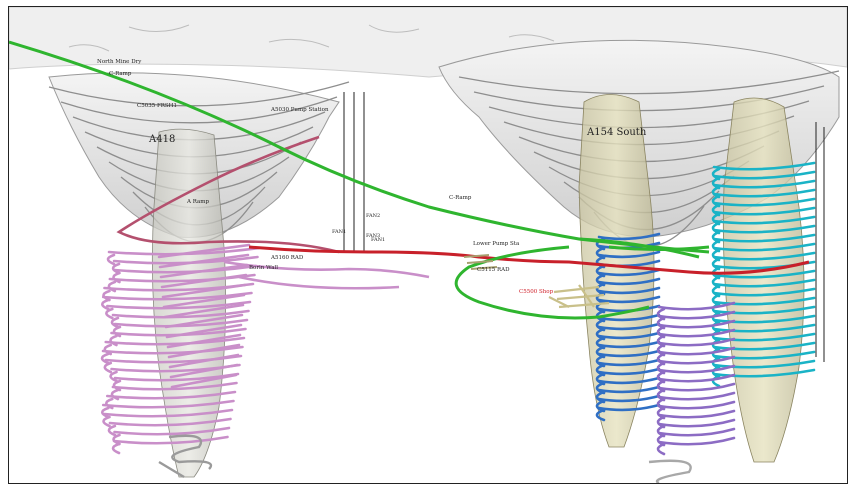  Describe the element at coordinates (460, 198) in the screenshot. I see `label-c-ramp-mid: C-Ramp` at that location.